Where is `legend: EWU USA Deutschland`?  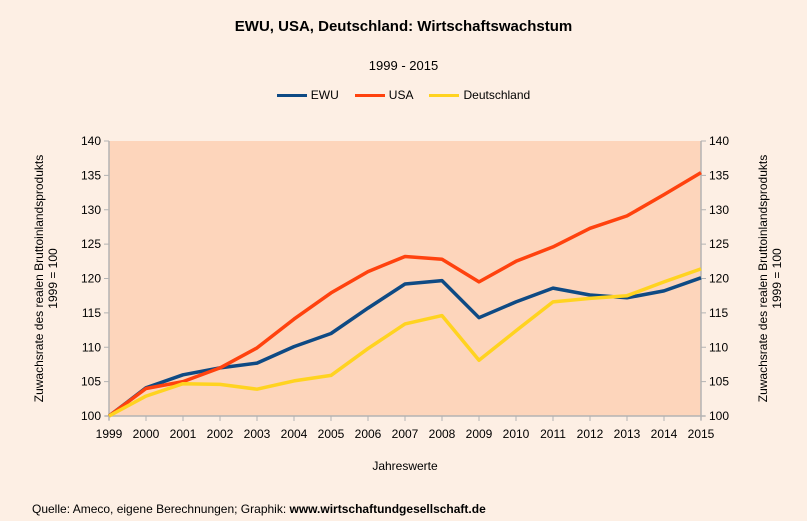
legend: EWU USA Deutschland is located at coordinates (403, 95).